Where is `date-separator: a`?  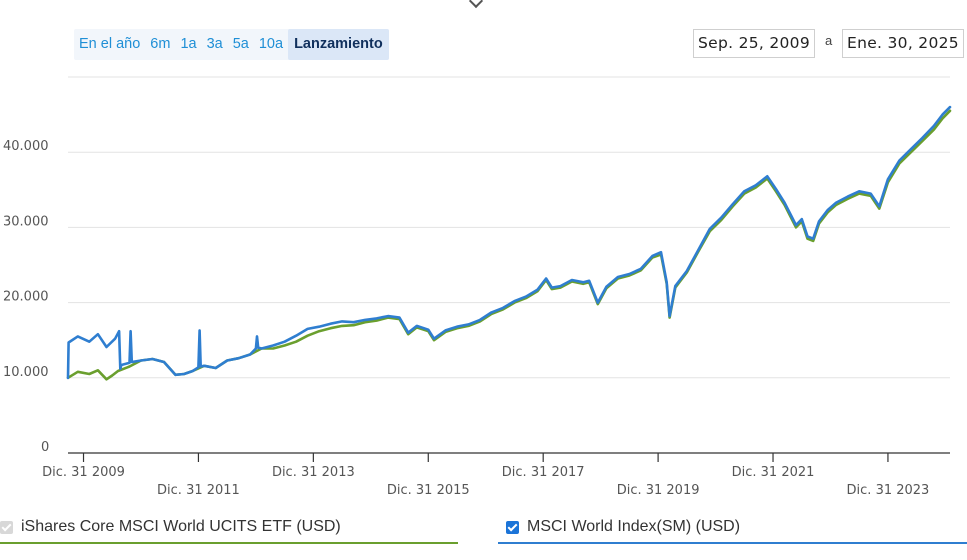 date-separator: a is located at coordinates (829, 40).